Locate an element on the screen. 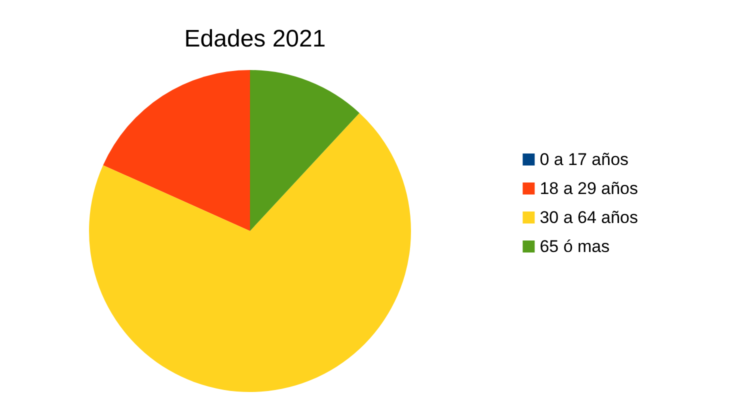 Image resolution: width=741 pixels, height=406 pixels. legend-label: 0 a 17 años is located at coordinates (584, 159).